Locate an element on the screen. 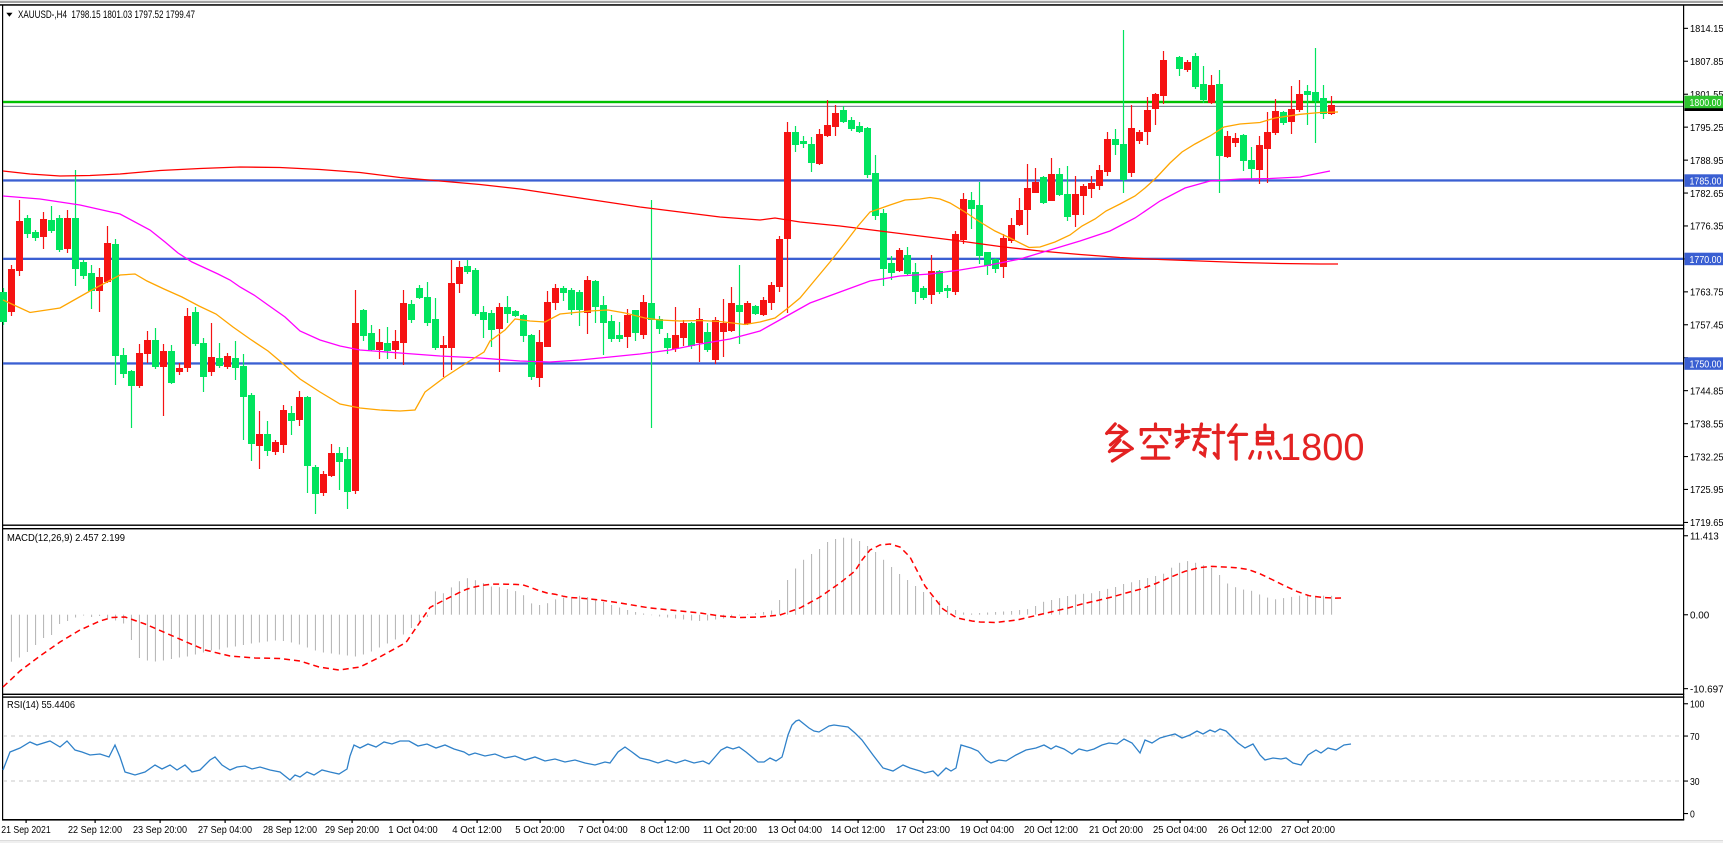 The height and width of the screenshot is (843, 1723). svg-text: 7 Oct 04:00 is located at coordinates (603, 830).